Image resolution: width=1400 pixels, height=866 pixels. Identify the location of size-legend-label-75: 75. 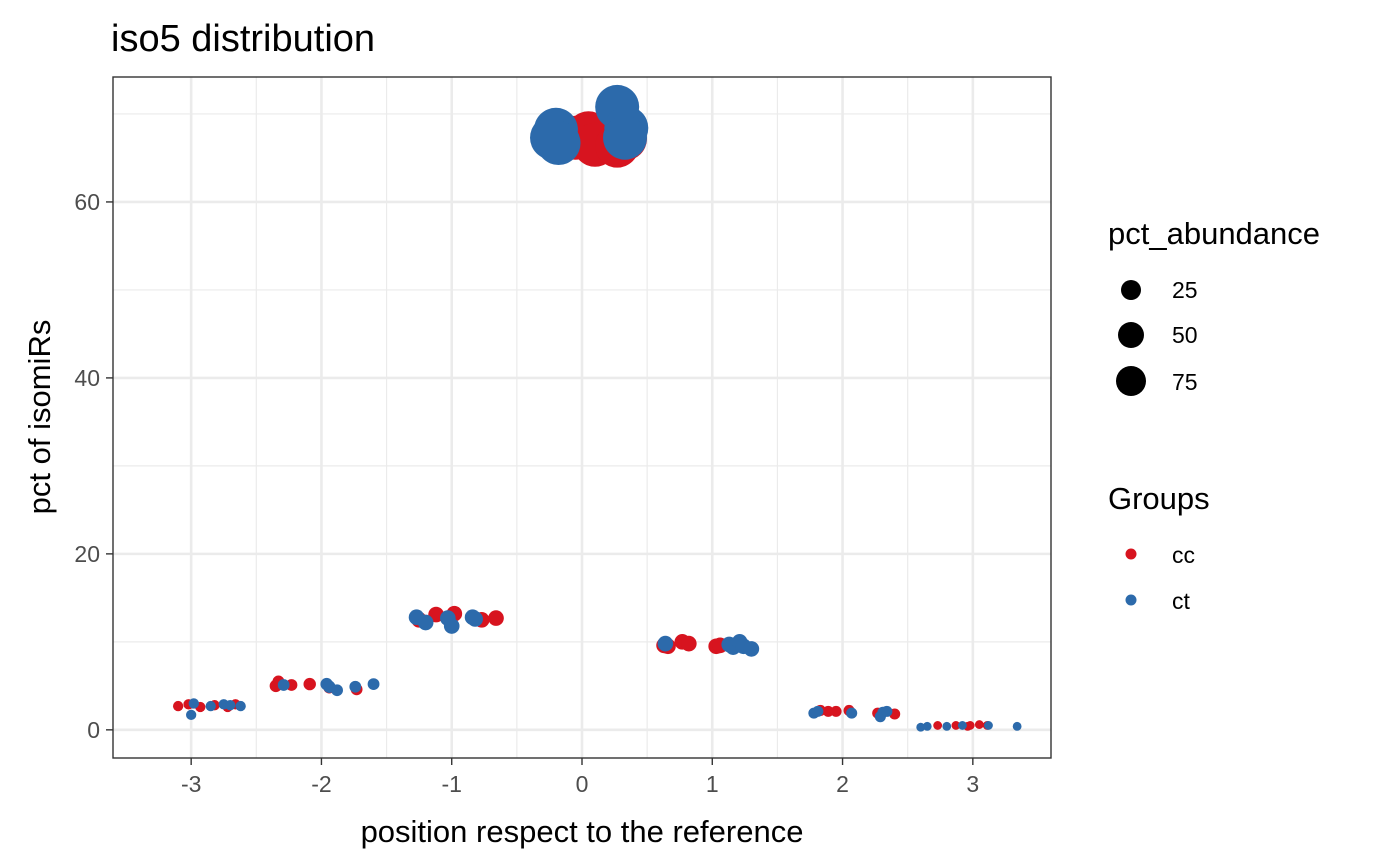
(1185, 382).